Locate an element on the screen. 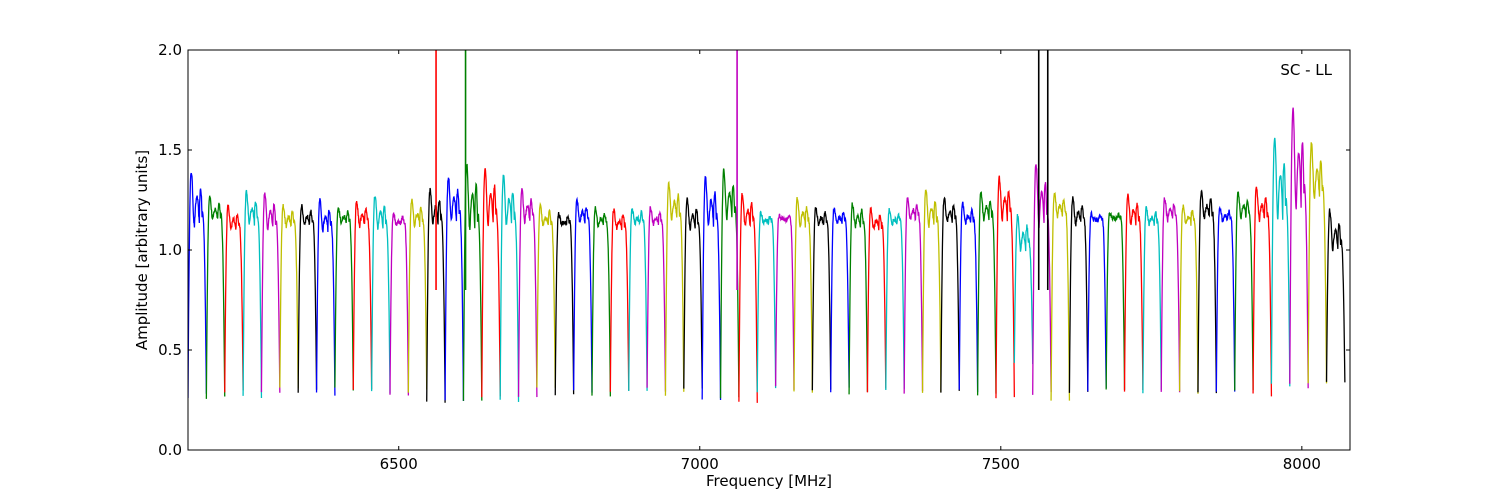 Image resolution: width=1500 pixels, height=500 pixels. x-tick-label: 6500 is located at coordinates (399, 464).